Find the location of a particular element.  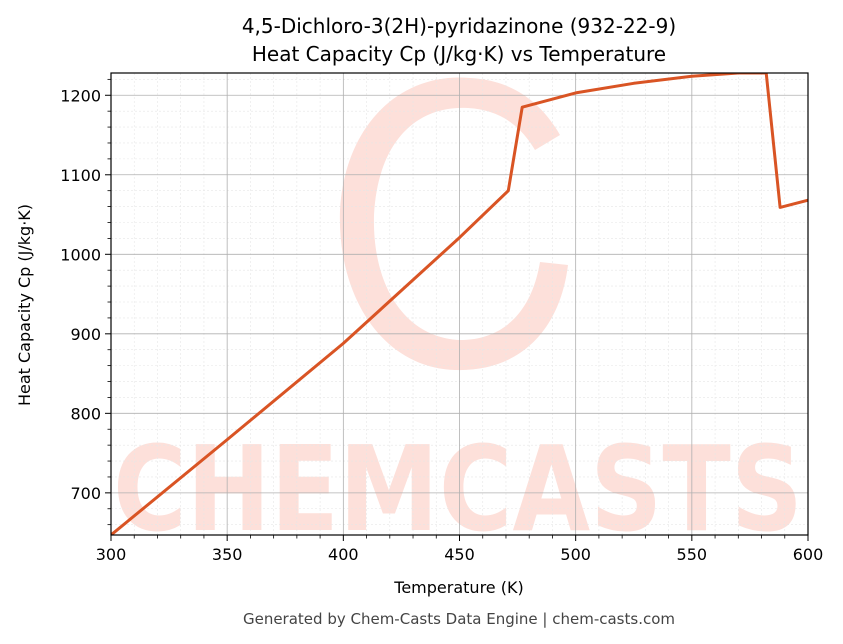

x-axis-ticks: 300 350 400 450 500 550 600 is located at coordinates (460, 549).